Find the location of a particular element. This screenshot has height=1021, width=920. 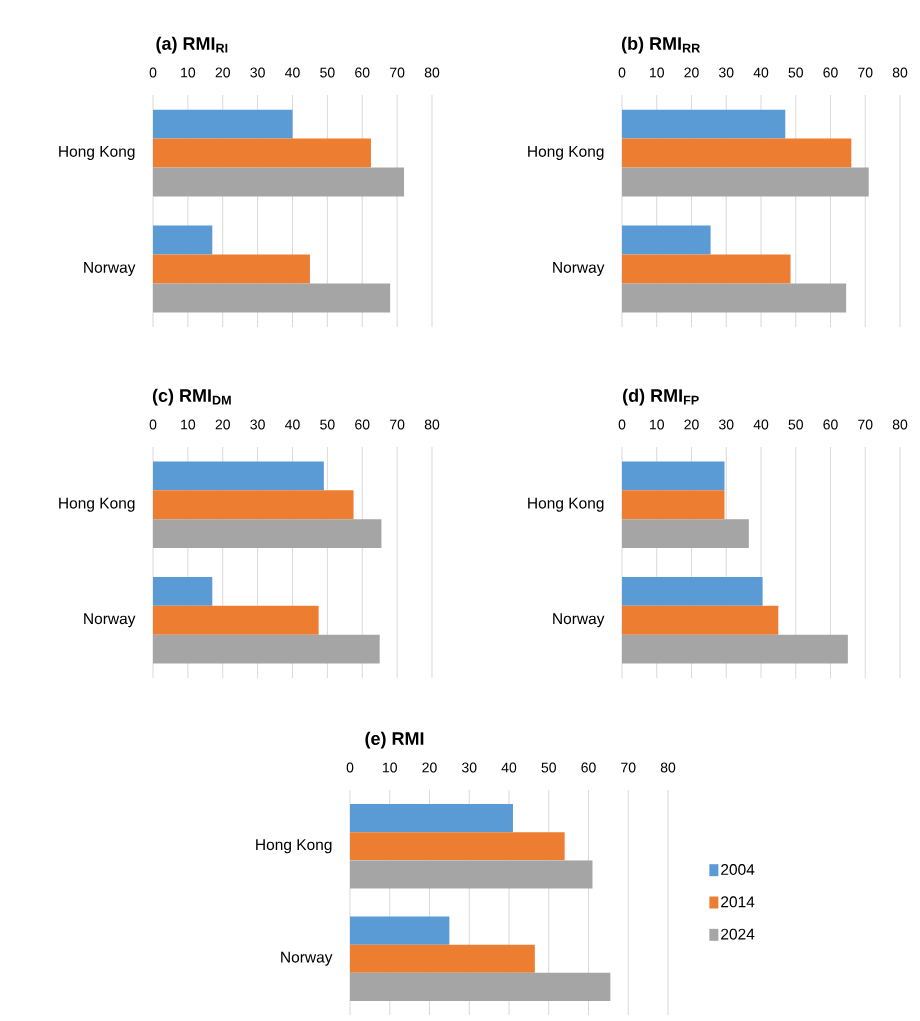

chart-title: (a) RMI$_{RI}$ is located at coordinates (192, 45).